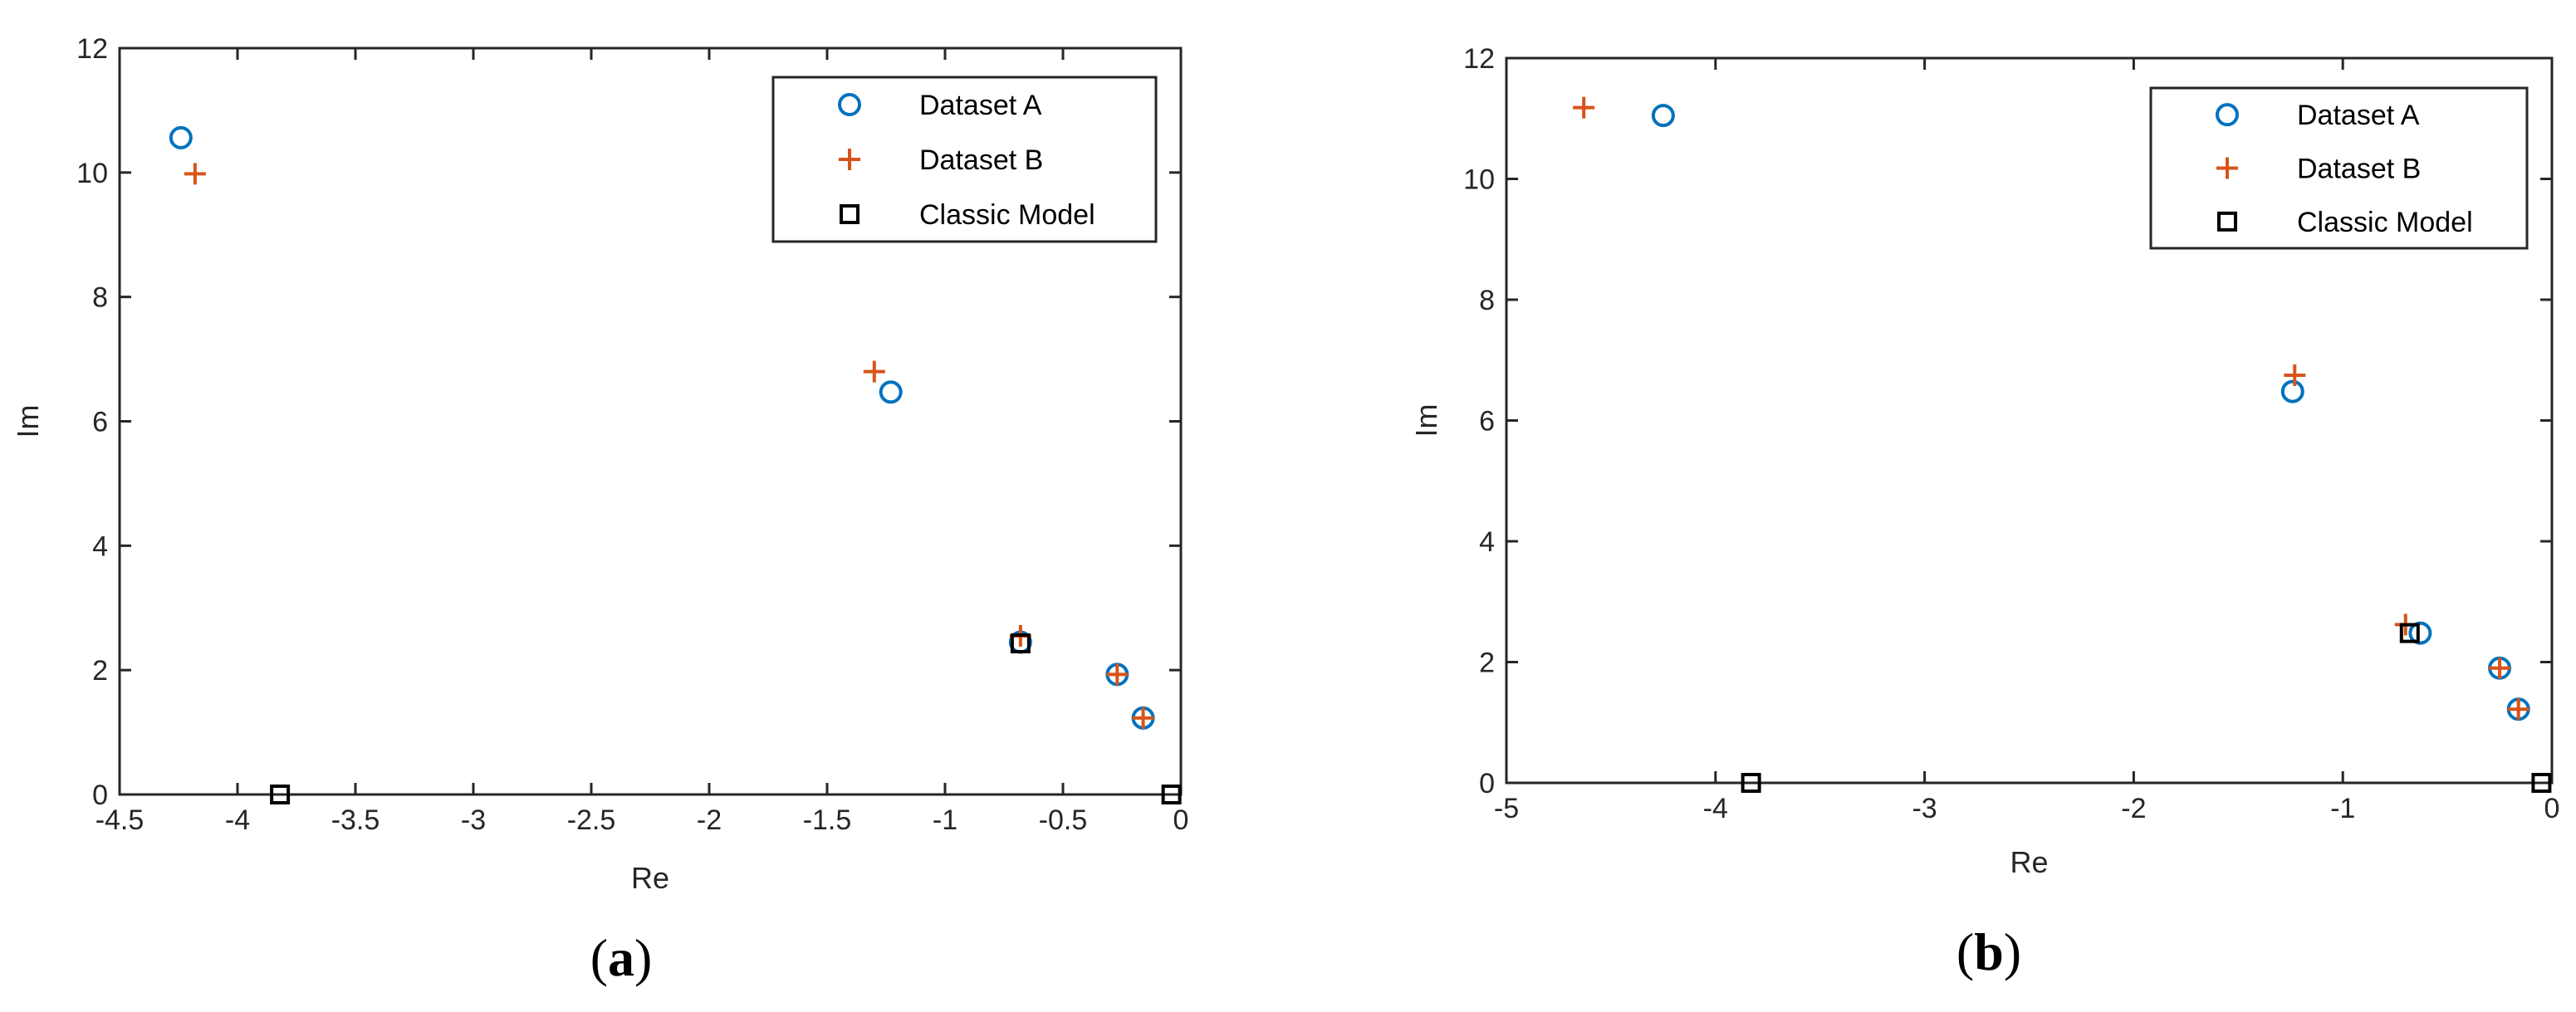  What do you see at coordinates (1064, 820) in the screenshot?
I see `x-tick-label: -0.5` at bounding box center [1064, 820].